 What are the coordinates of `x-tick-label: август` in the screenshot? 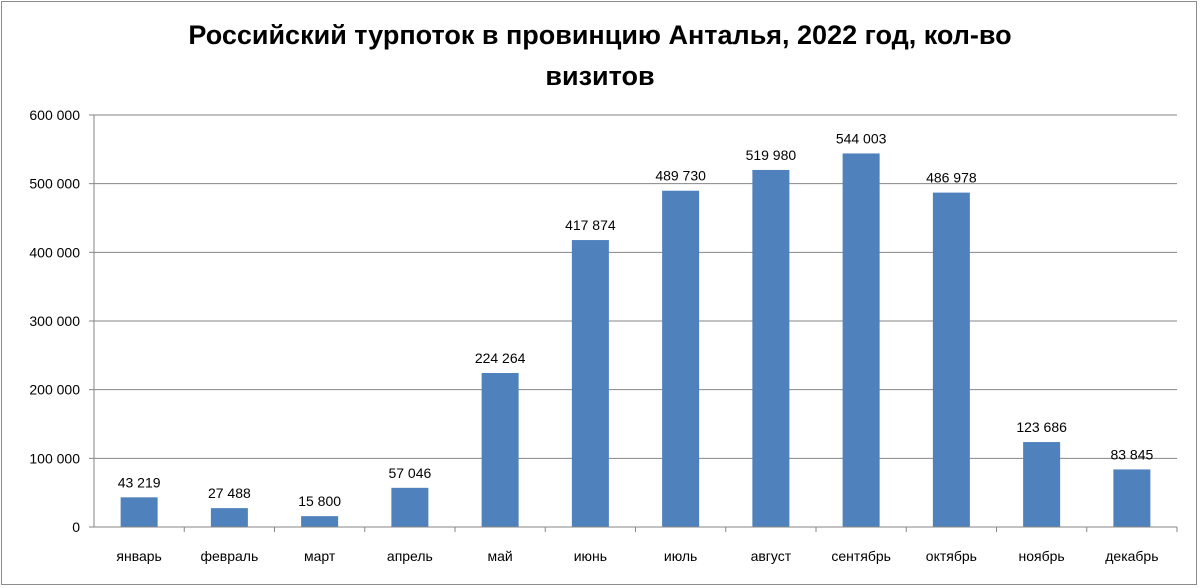 It's located at (771, 556).